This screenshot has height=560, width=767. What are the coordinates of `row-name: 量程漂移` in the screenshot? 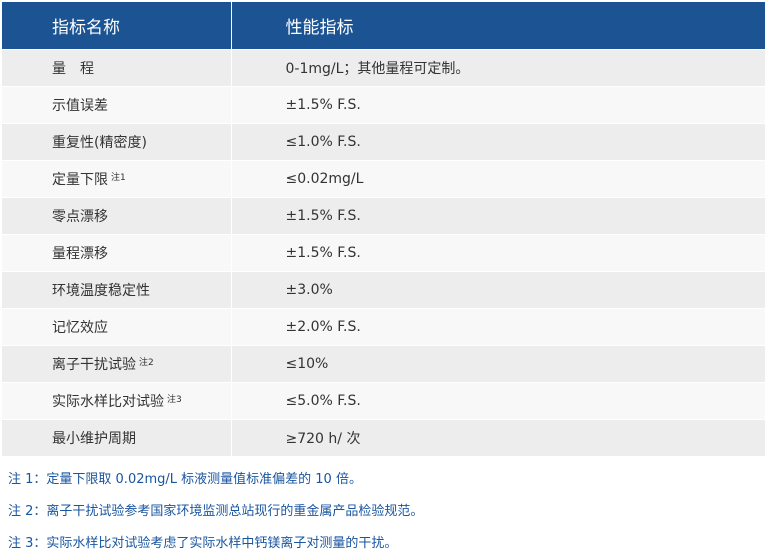 It's located at (80, 254).